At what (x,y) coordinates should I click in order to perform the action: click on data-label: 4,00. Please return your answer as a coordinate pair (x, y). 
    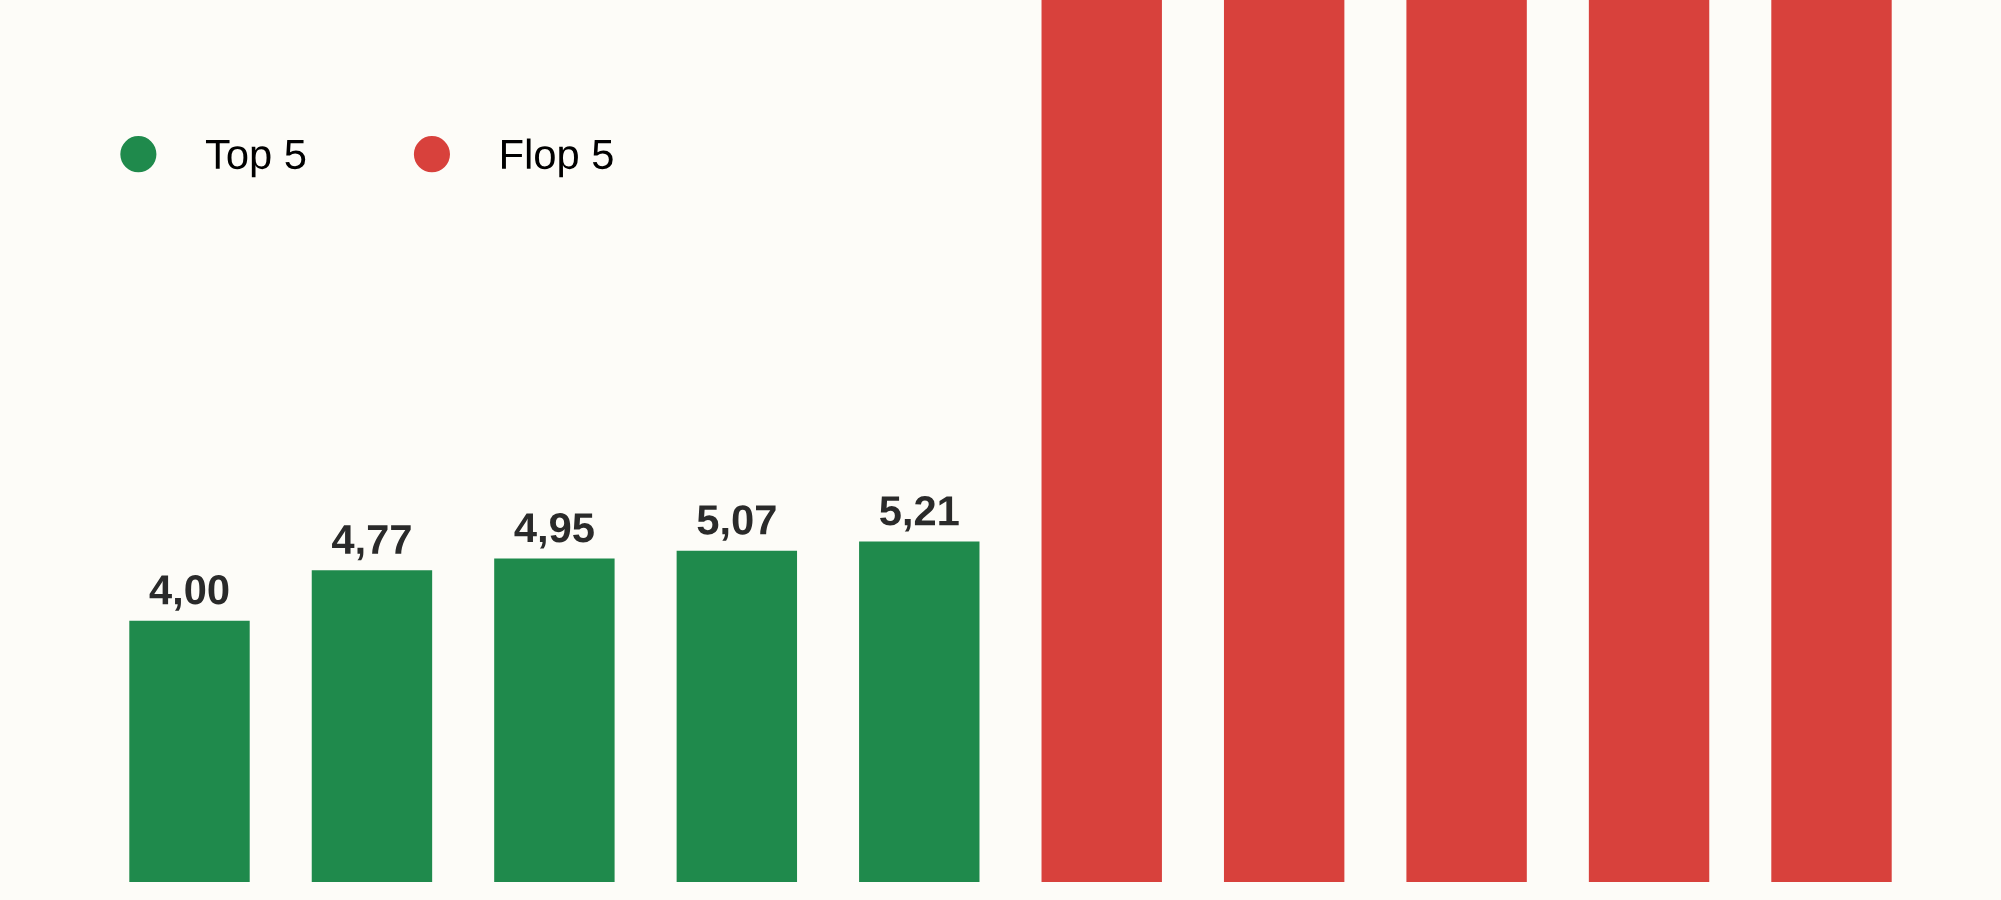
    Looking at the image, I should click on (189, 593).